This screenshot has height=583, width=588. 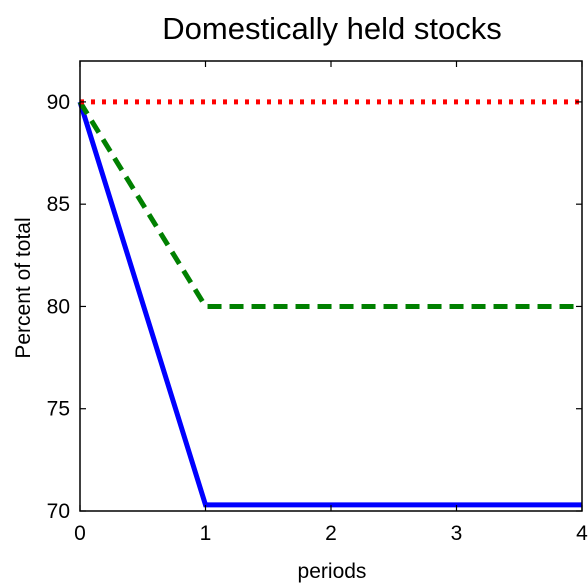 What do you see at coordinates (206, 533) in the screenshot?
I see `x-tick-label-1: 1` at bounding box center [206, 533].